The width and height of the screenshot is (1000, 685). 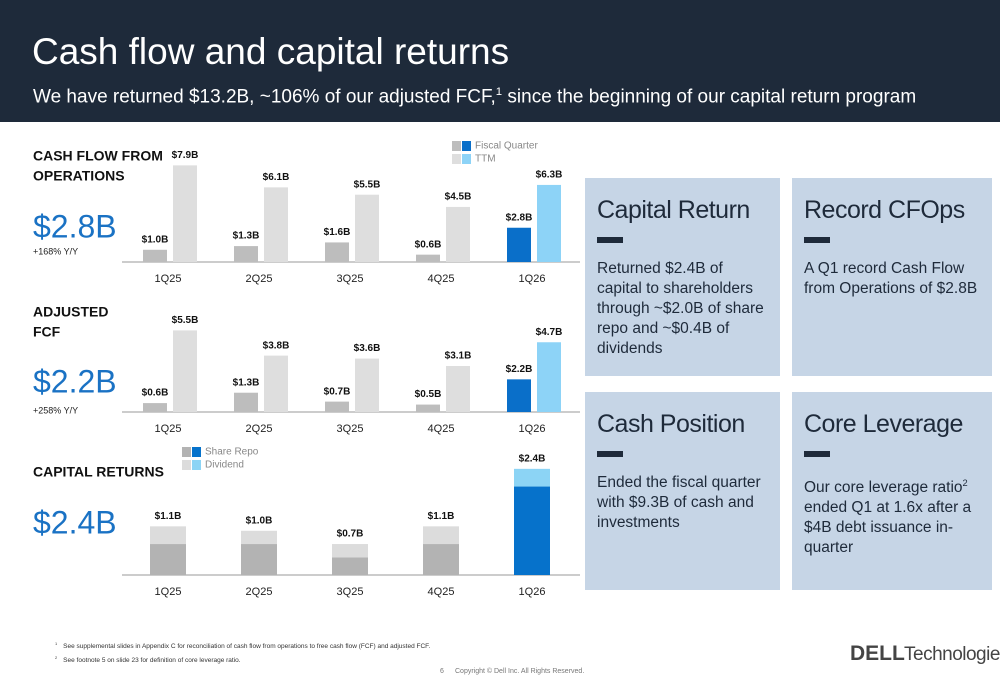 I want to click on value-label: $4.7B, so click(x=549, y=332).